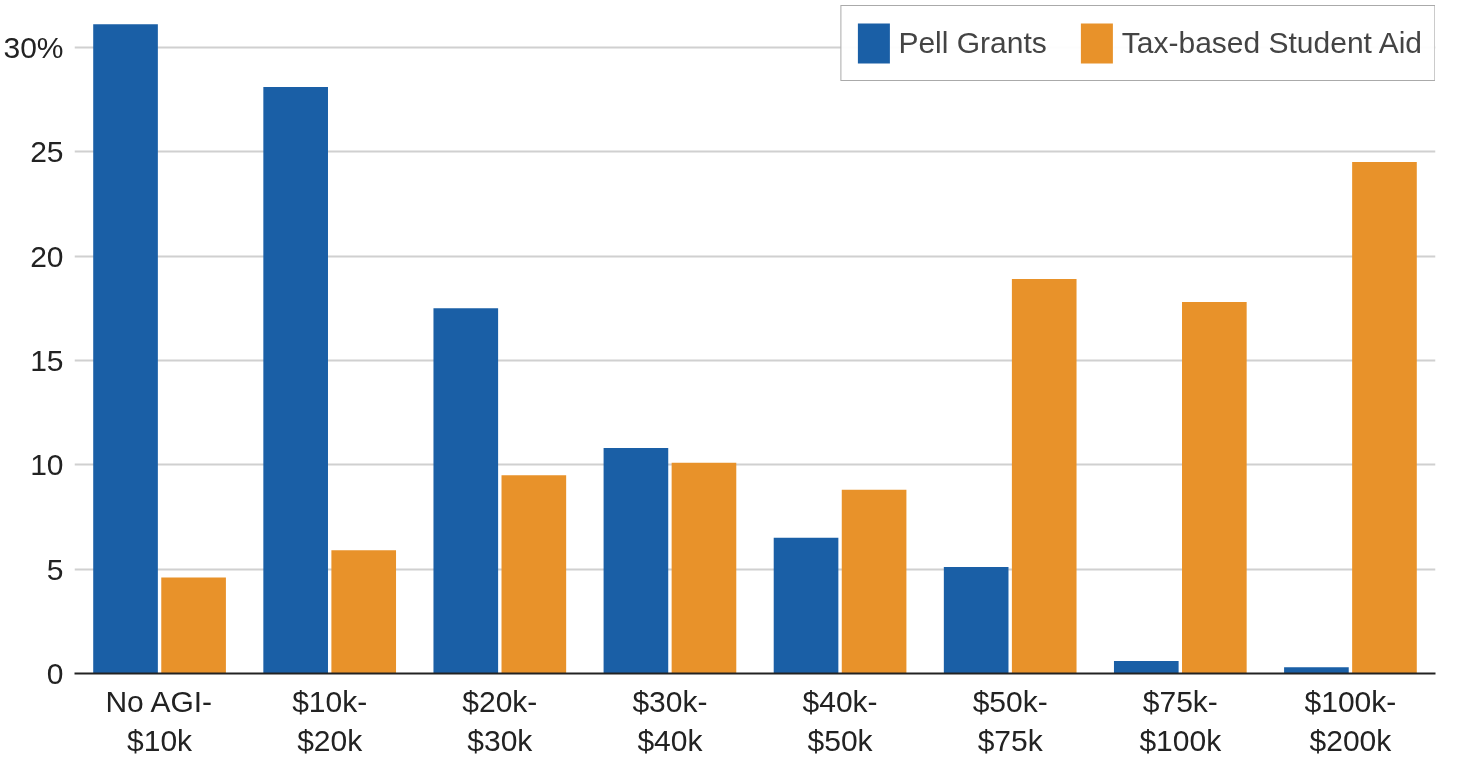  Describe the element at coordinates (47, 360) in the screenshot. I see `y-tick-label: 15` at that location.